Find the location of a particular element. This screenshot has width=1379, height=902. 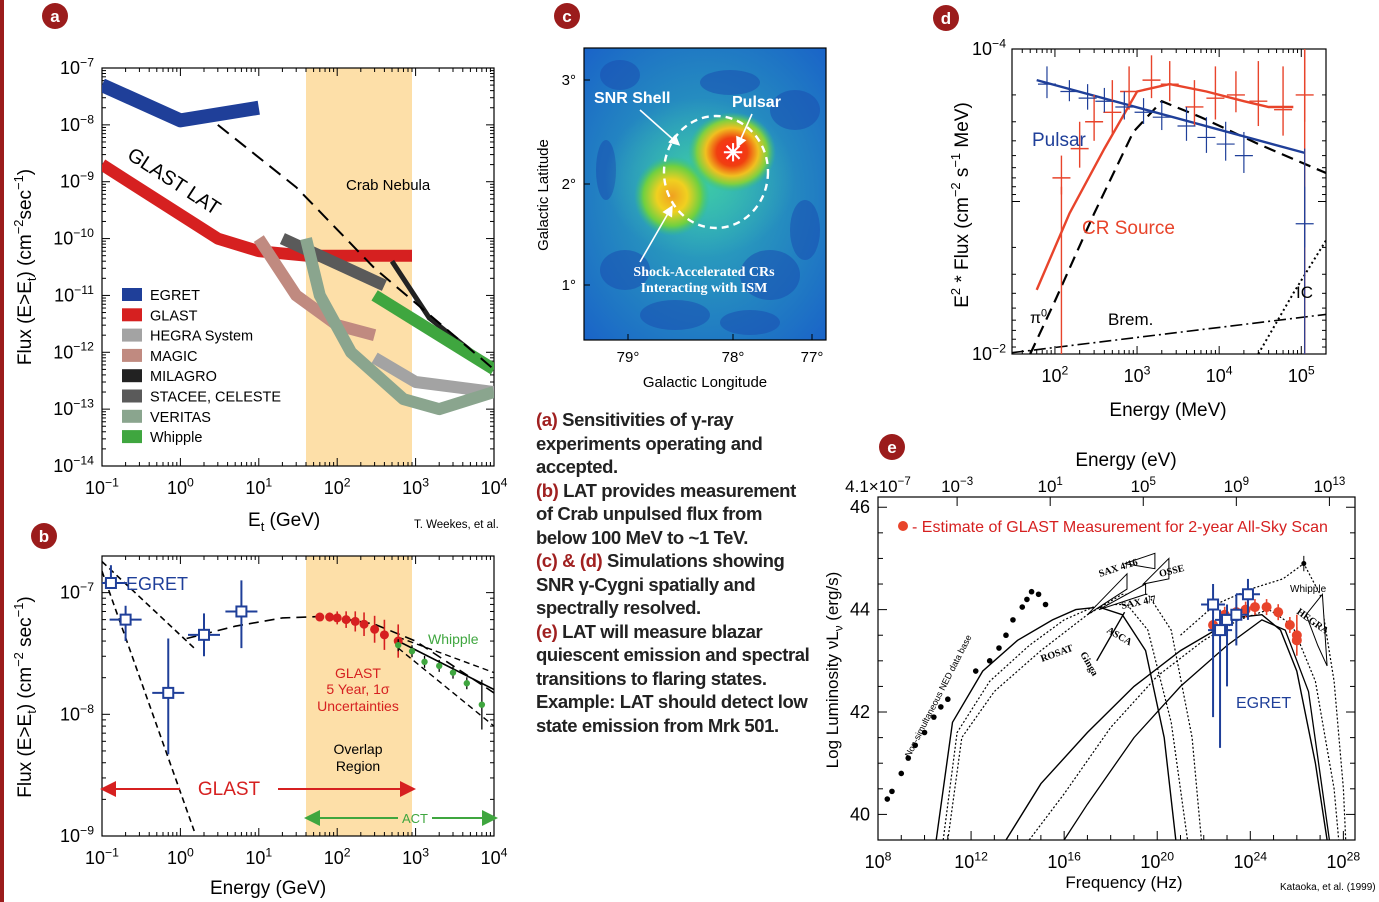

y-tick-label: 2° is located at coordinates (569, 184).